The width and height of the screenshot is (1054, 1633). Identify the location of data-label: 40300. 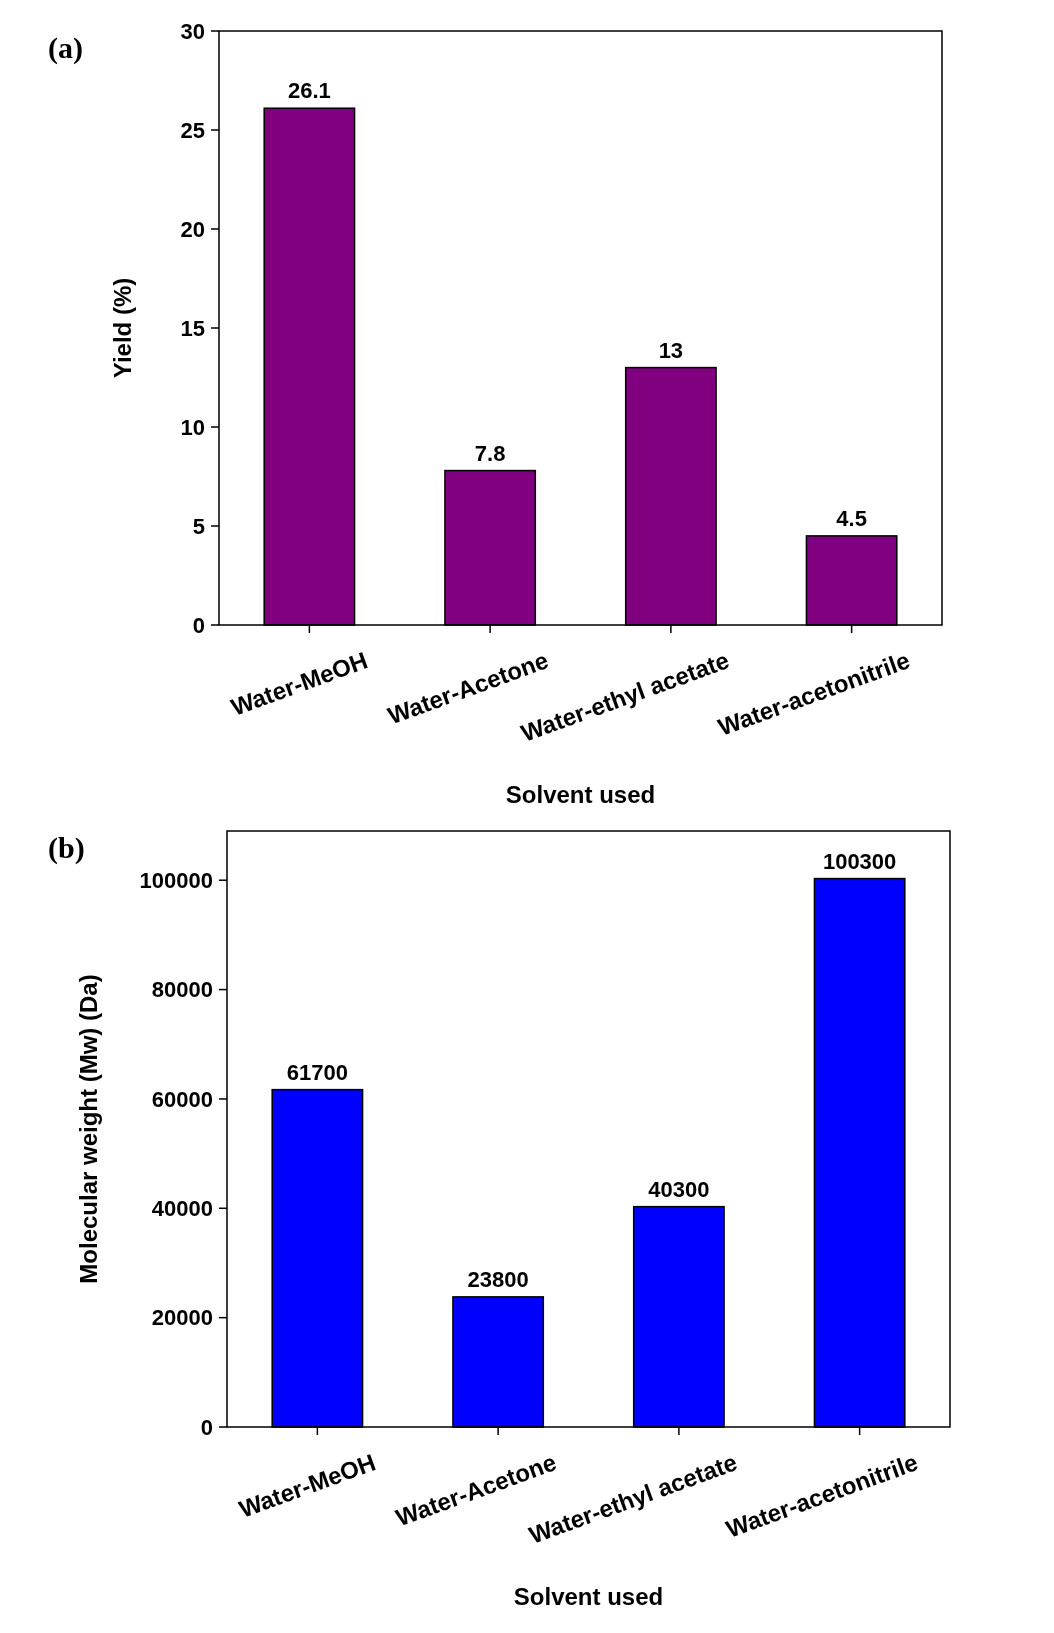
(679, 1189).